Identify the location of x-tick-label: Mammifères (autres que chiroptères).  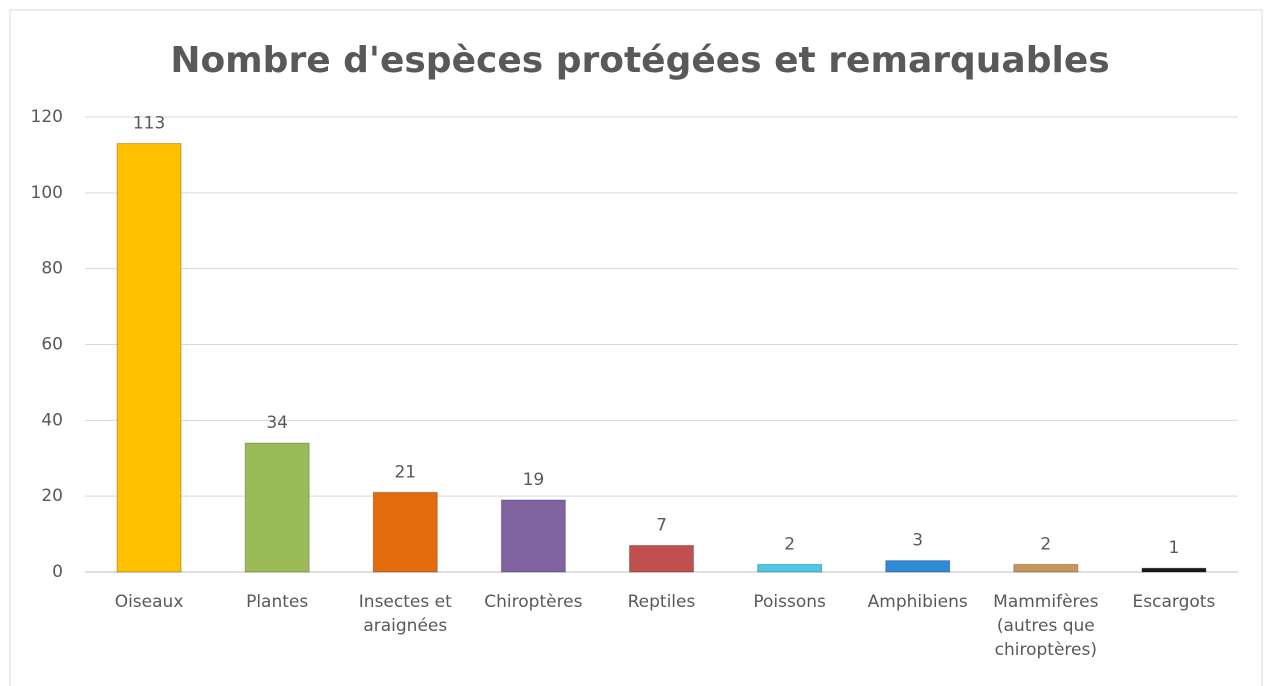
(1046, 626).